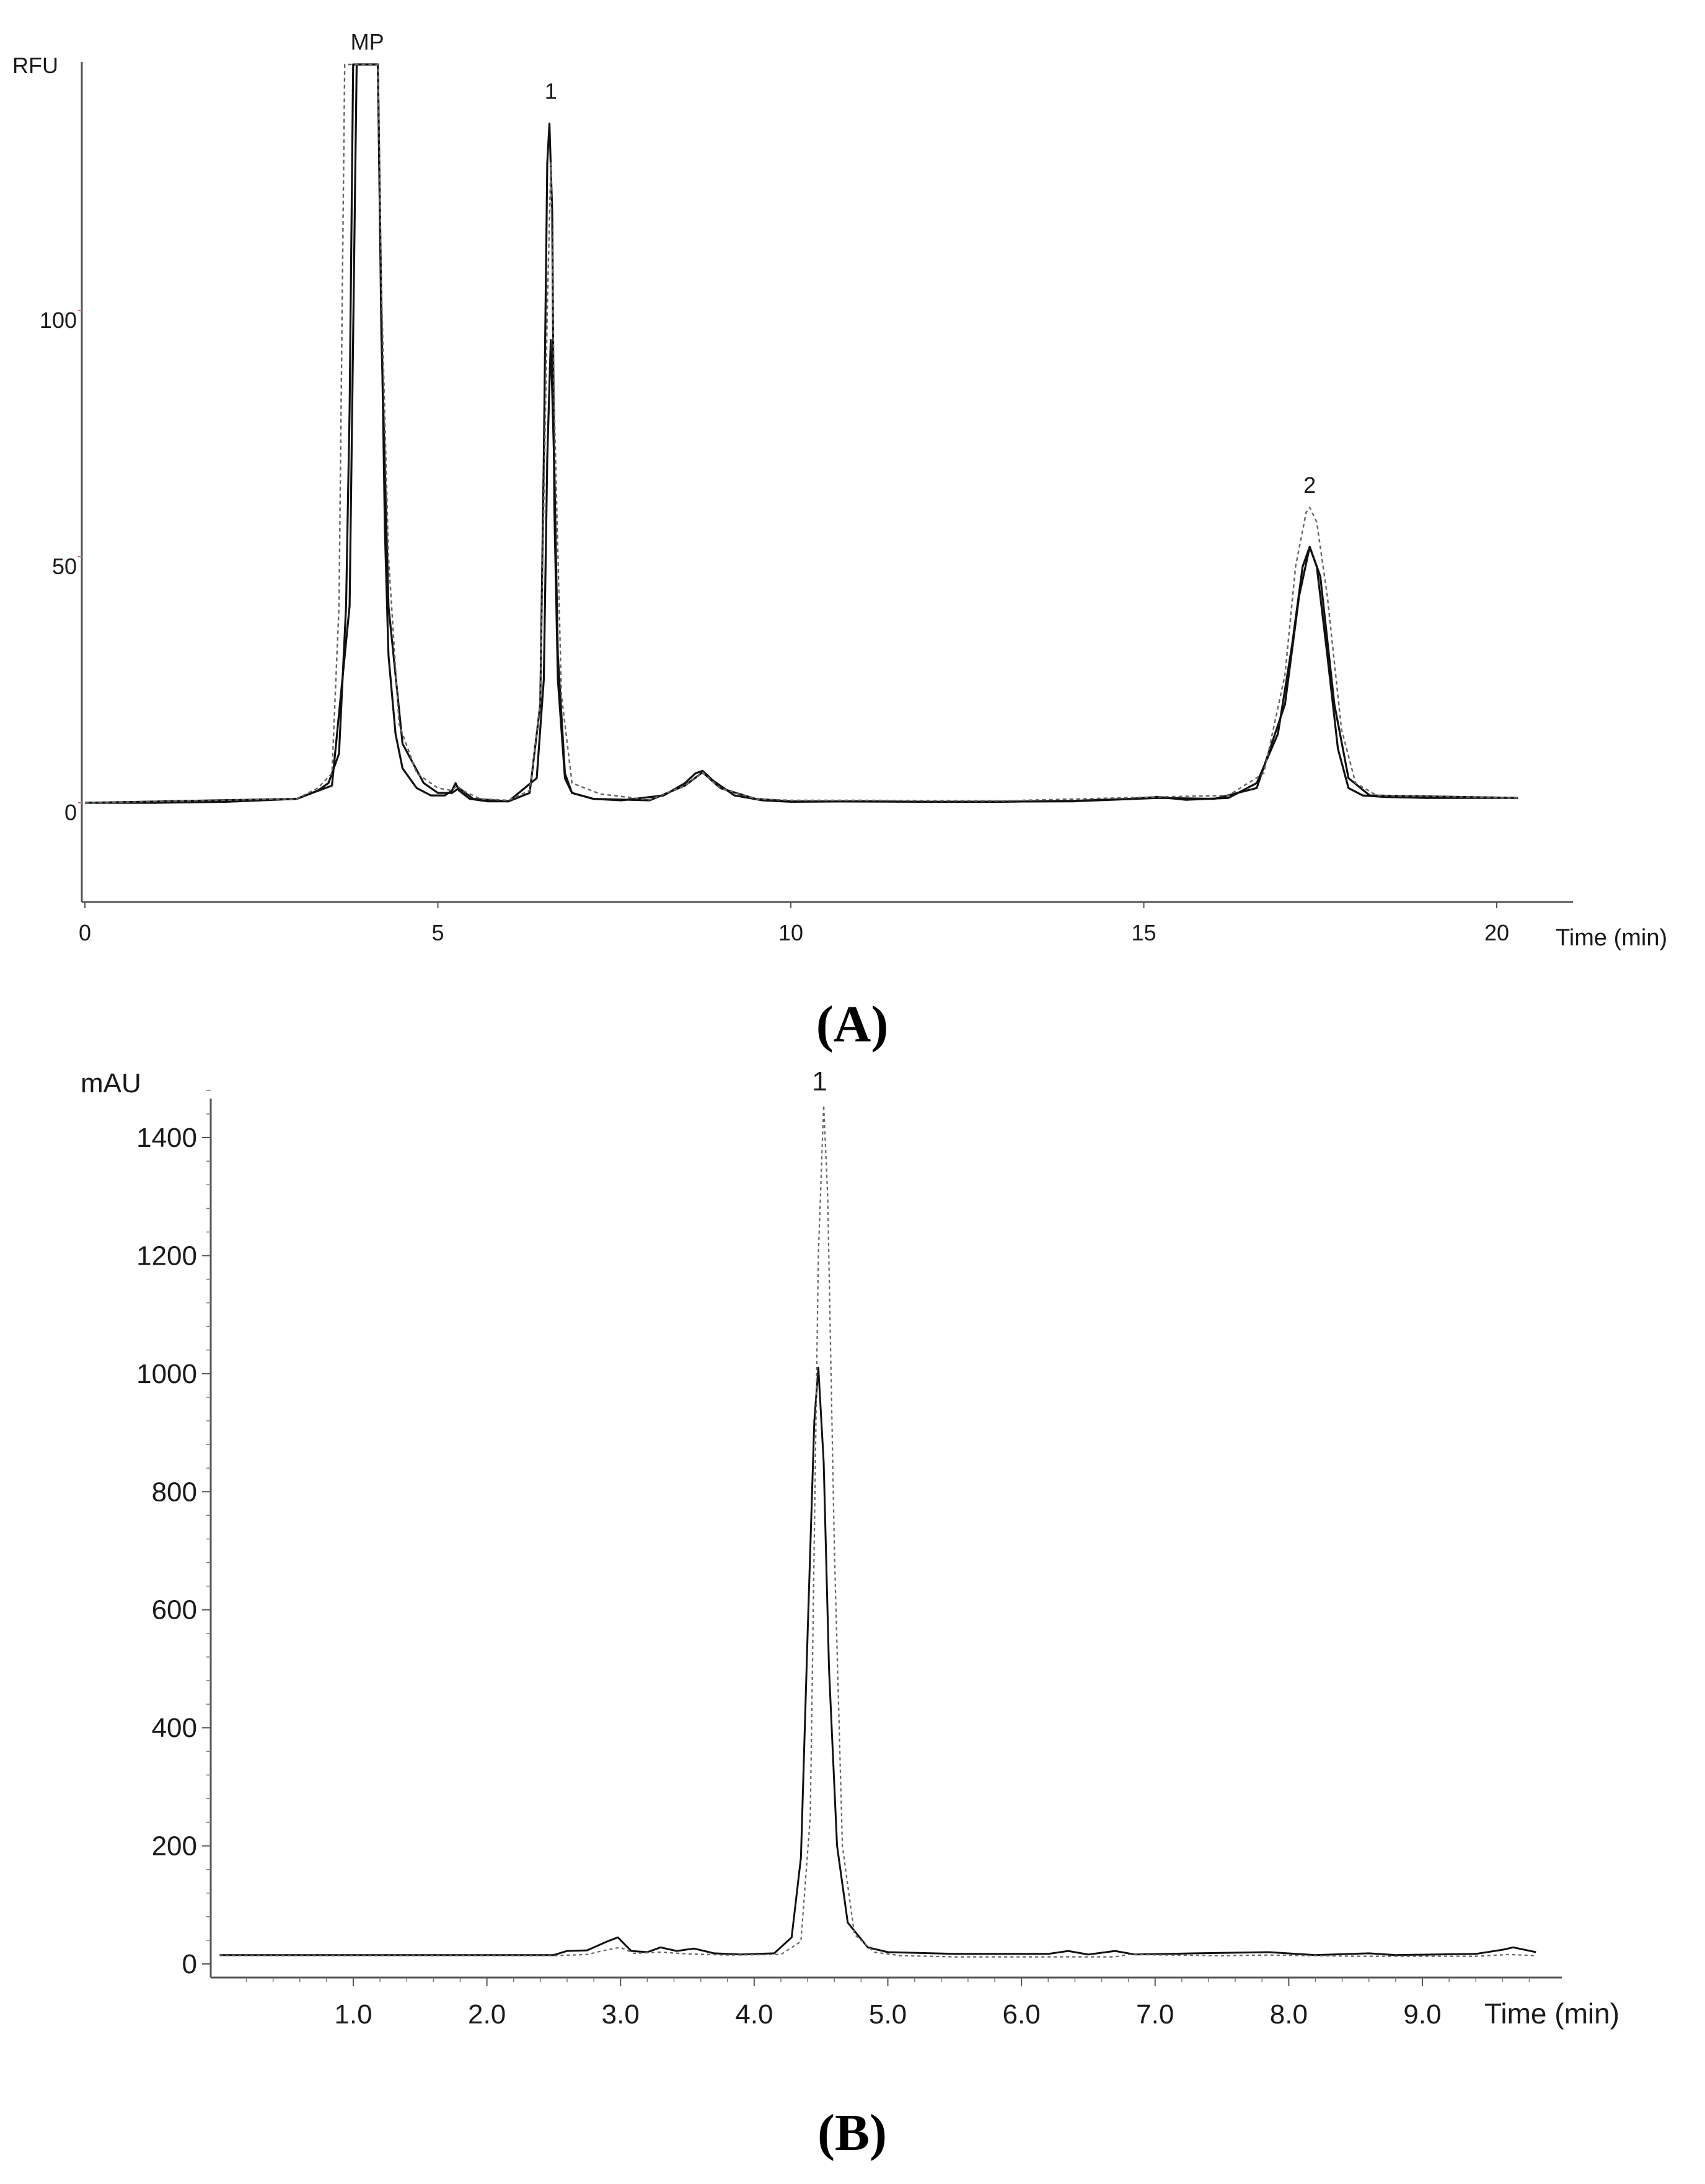 The height and width of the screenshot is (2184, 1705). What do you see at coordinates (353, 2015) in the screenshot?
I see `panel-b-x-tick-label: 1.0` at bounding box center [353, 2015].